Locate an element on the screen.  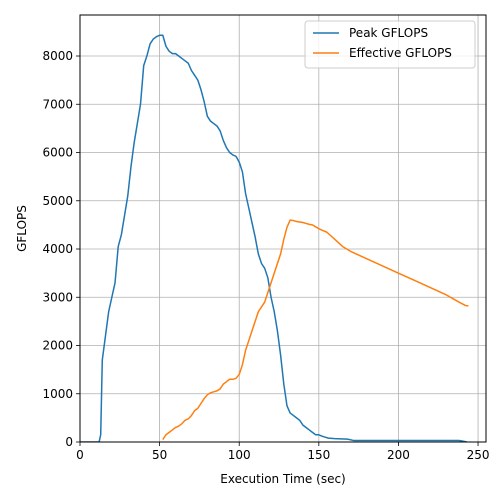
x-tick-label: 150 is located at coordinates (318, 455).